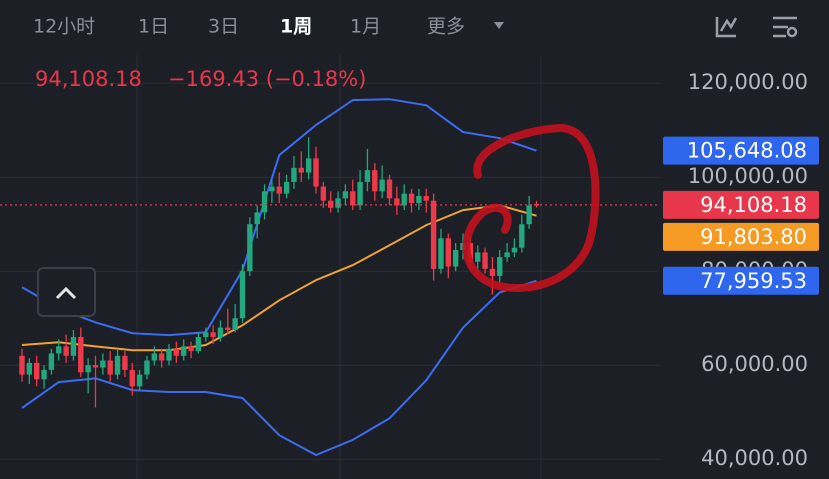 Image resolution: width=829 pixels, height=479 pixels. I want to click on y-tick-label: 120,000.00, so click(748, 82).